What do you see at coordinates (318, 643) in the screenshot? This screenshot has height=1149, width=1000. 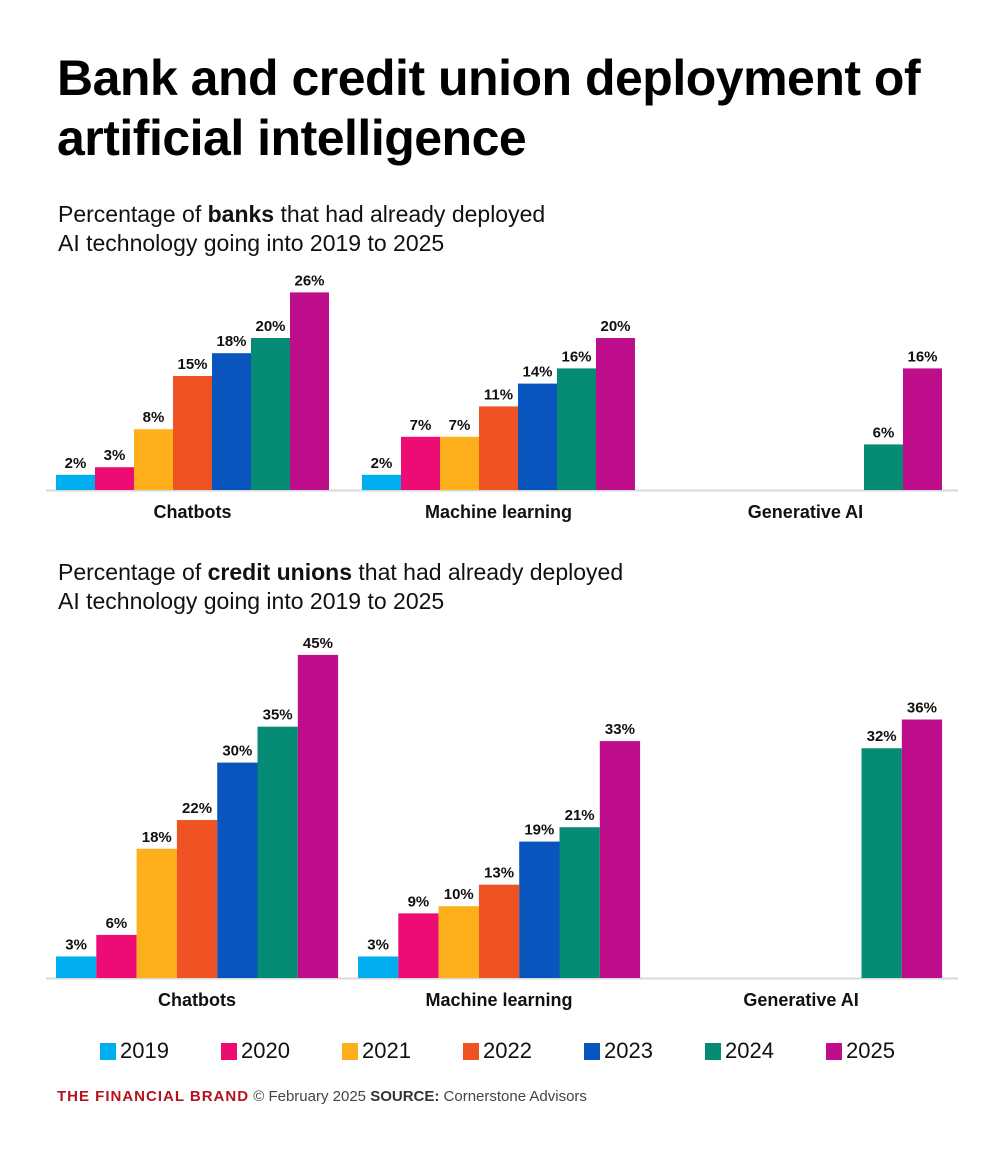 I see `data-label: 45%` at bounding box center [318, 643].